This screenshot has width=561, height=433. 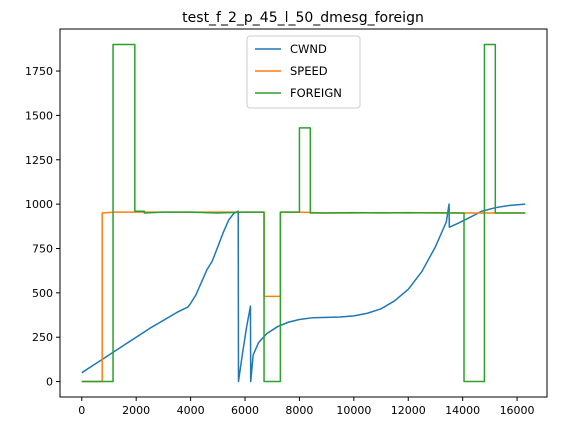 I want to click on legend-label-foreign: FOREIGN, so click(x=316, y=93).